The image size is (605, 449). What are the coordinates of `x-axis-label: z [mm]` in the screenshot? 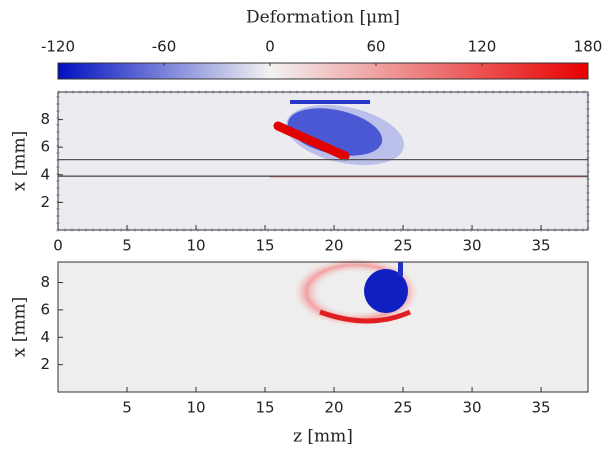 It's located at (323, 437).